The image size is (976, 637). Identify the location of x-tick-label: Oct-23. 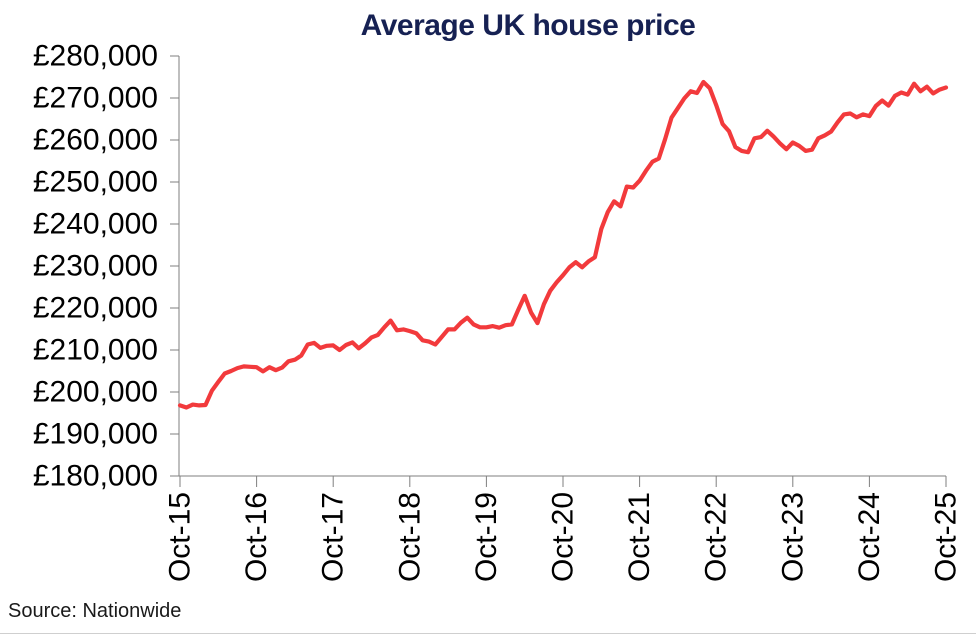
(792, 537).